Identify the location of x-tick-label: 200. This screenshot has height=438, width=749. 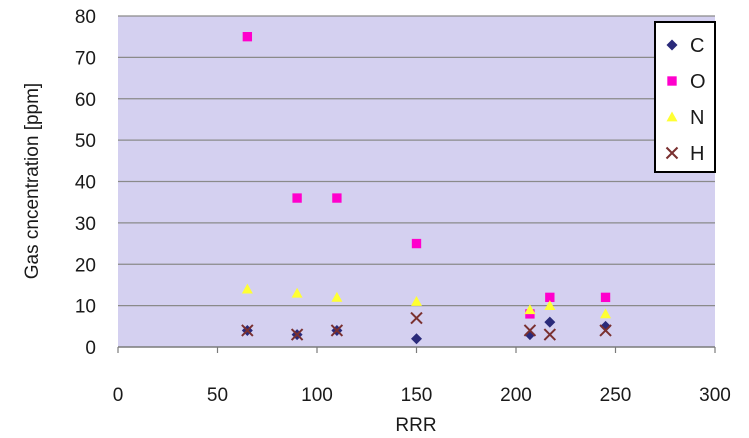
(516, 395).